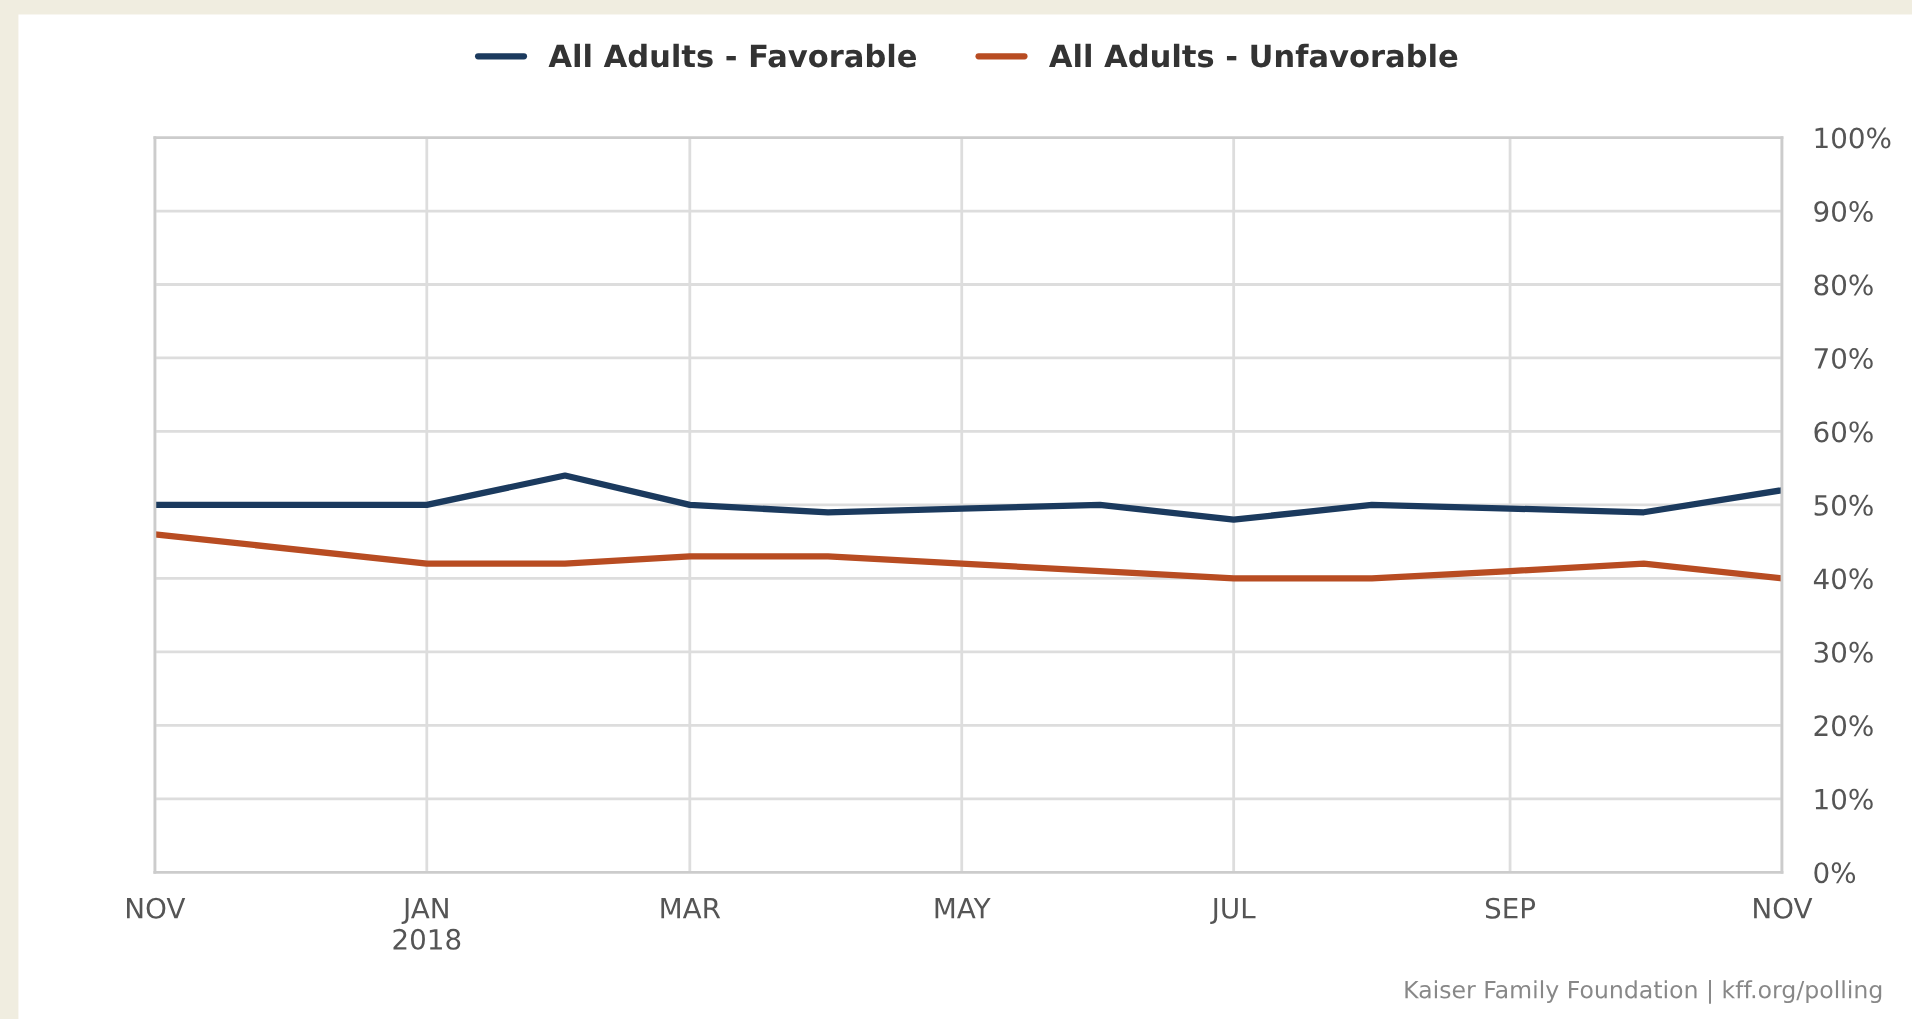 Image resolution: width=1912 pixels, height=1019 pixels. Describe the element at coordinates (427, 924) in the screenshot. I see `x-tick-label: JAN 2018` at that location.